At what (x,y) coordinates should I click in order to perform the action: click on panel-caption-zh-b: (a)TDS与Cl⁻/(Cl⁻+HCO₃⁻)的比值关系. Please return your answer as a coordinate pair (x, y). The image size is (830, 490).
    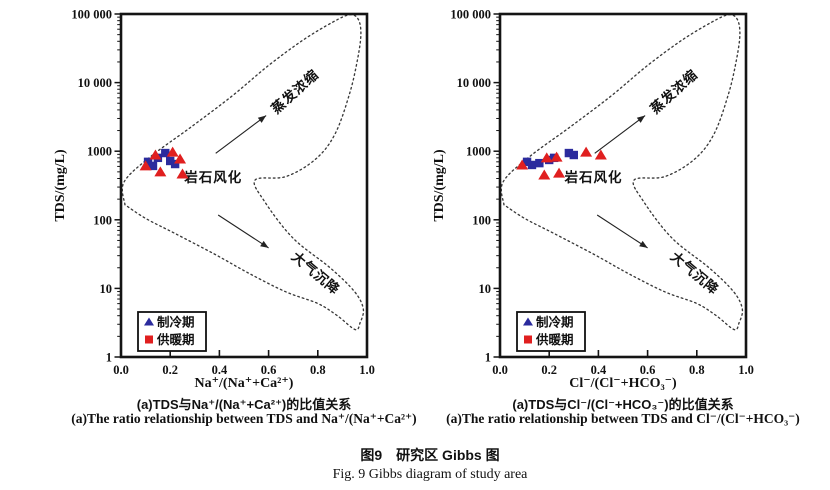
    Looking at the image, I should click on (623, 404).